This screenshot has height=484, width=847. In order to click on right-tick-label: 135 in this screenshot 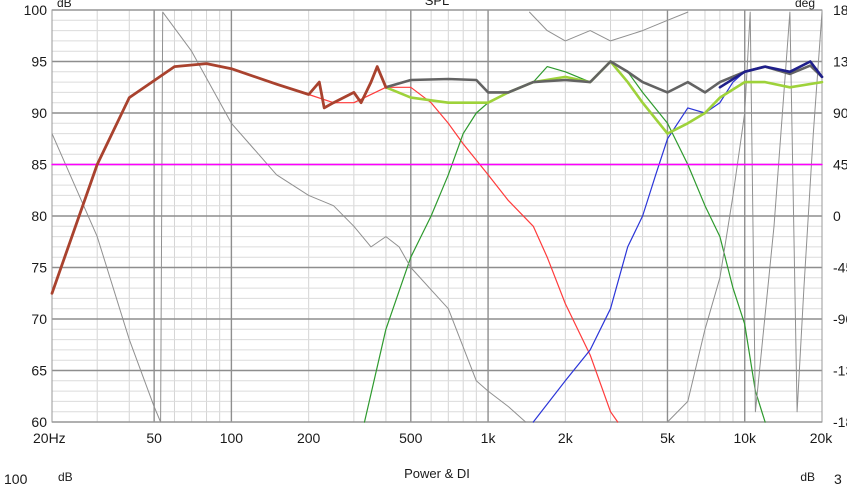, I will do `click(840, 62)`.